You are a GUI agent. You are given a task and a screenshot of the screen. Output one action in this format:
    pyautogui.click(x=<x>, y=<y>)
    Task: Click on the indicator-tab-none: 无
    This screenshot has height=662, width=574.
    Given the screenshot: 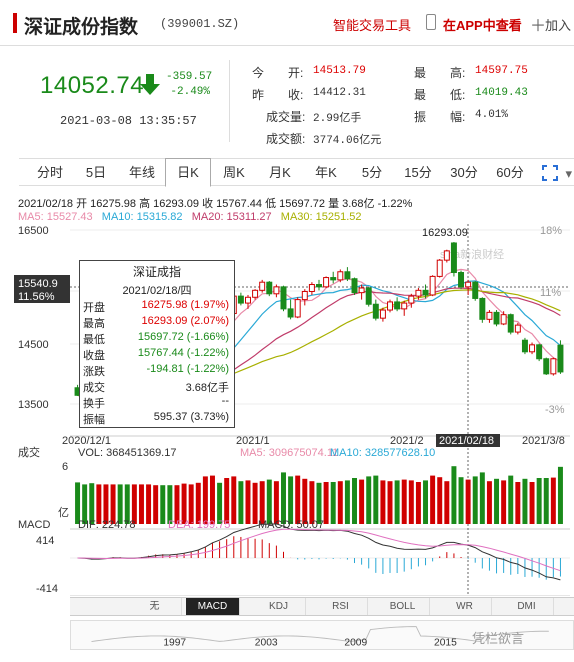 What is the action you would take?
    pyautogui.click(x=155, y=606)
    